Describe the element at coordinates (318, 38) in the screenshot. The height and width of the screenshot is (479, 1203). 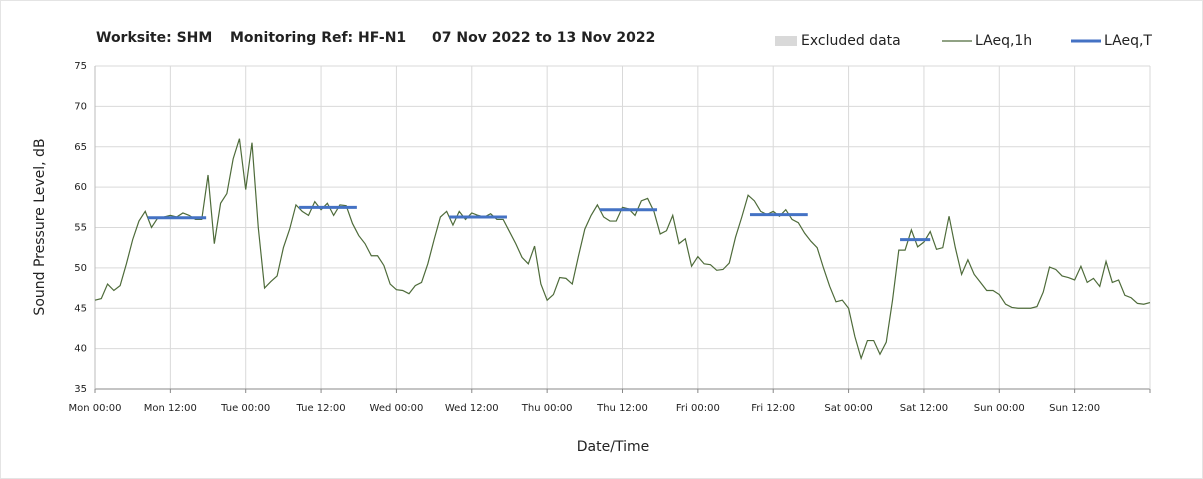
I see `title-ref: Monitoring Ref: HF-N1` at that location.